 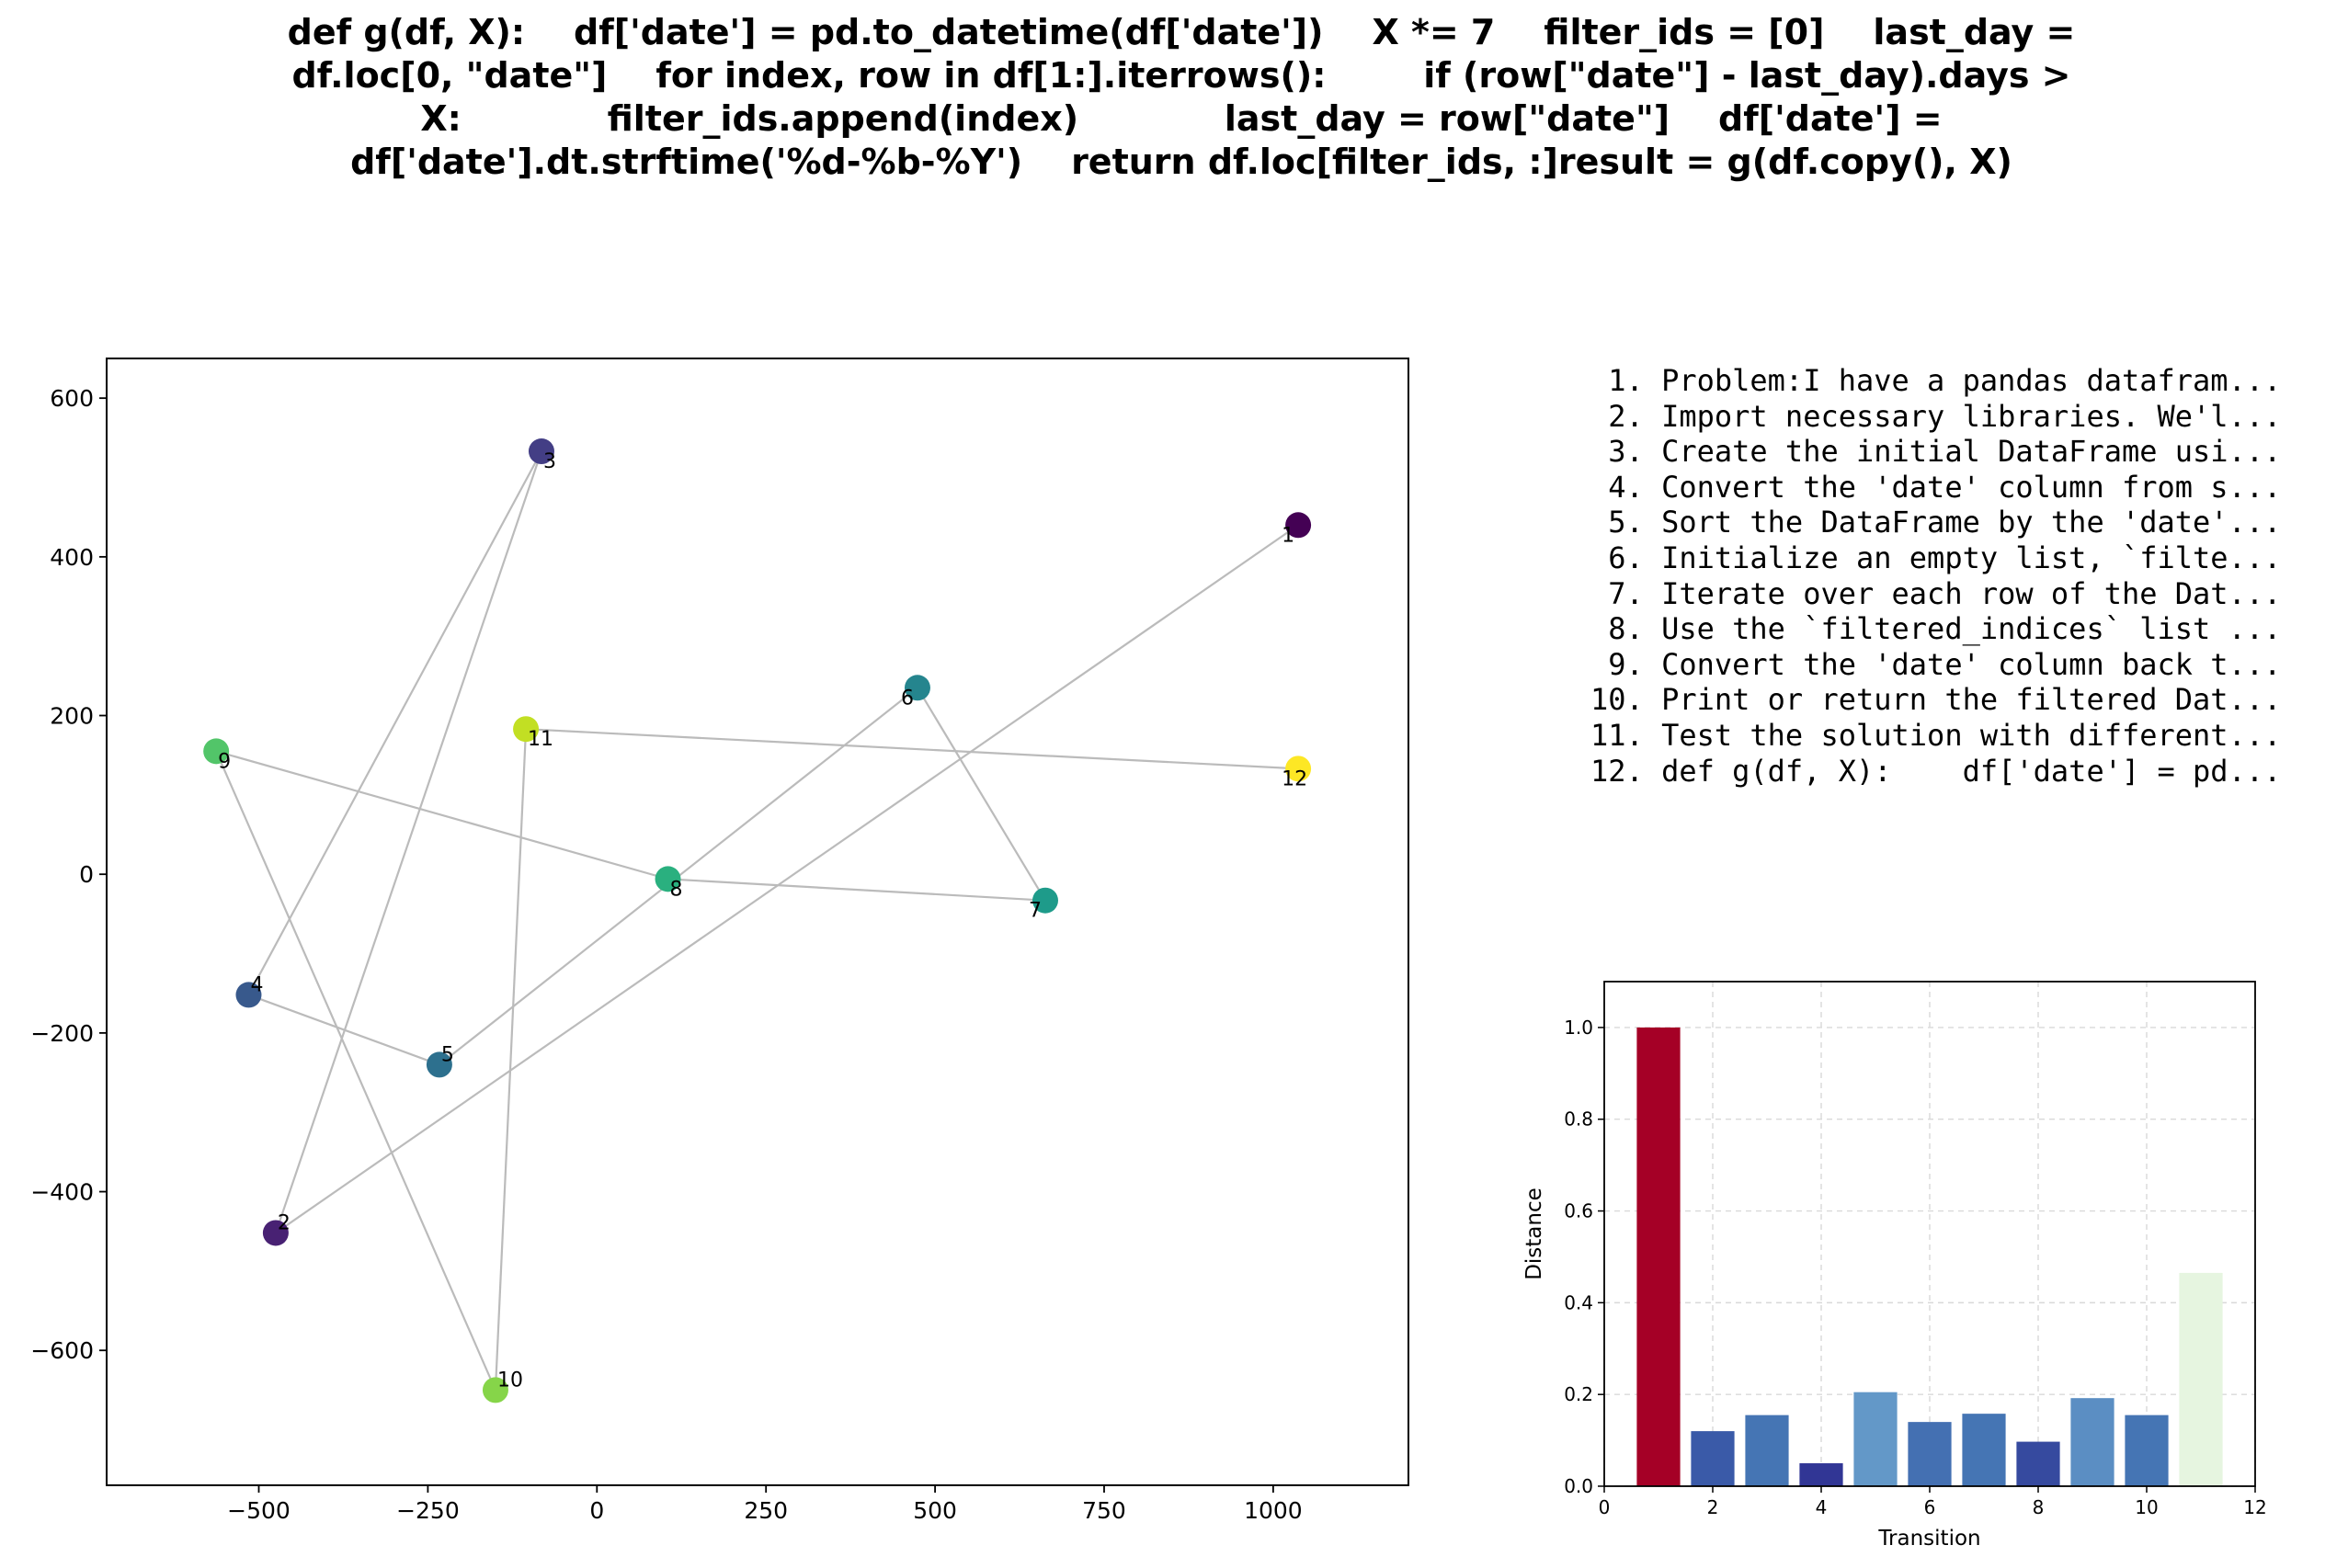 I want to click on x-tick-label: 8, so click(x=2039, y=1507).